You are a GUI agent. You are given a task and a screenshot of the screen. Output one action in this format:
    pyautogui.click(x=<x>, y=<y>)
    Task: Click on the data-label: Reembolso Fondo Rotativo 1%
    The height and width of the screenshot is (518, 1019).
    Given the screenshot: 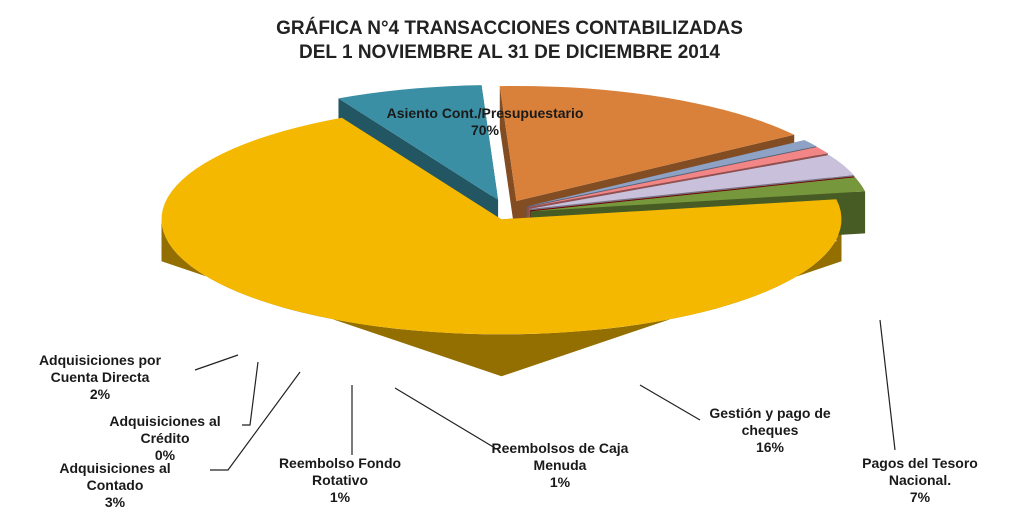 What is the action you would take?
    pyautogui.click(x=340, y=480)
    